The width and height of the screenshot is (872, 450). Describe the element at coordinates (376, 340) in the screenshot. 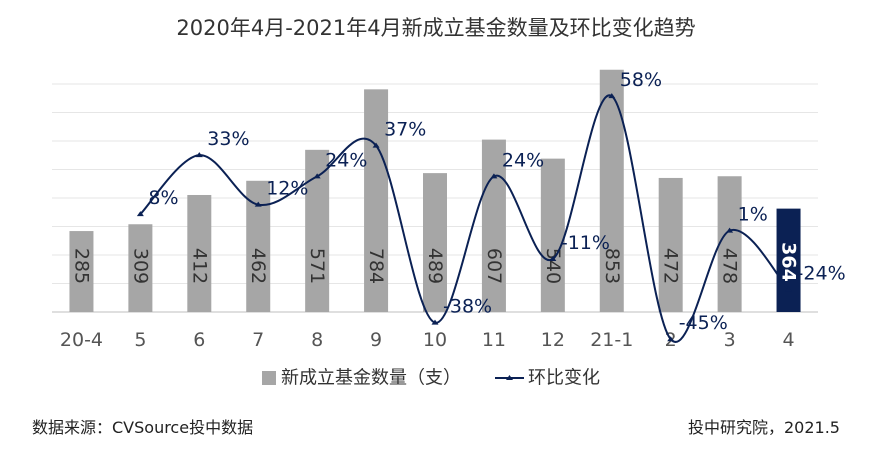

I see `x-tick-label: 9` at that location.